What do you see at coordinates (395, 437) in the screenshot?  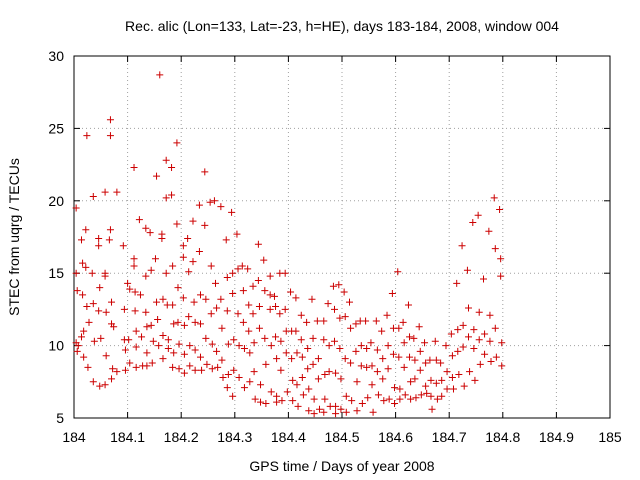 I see `x-tick-label: 184.6` at bounding box center [395, 437].